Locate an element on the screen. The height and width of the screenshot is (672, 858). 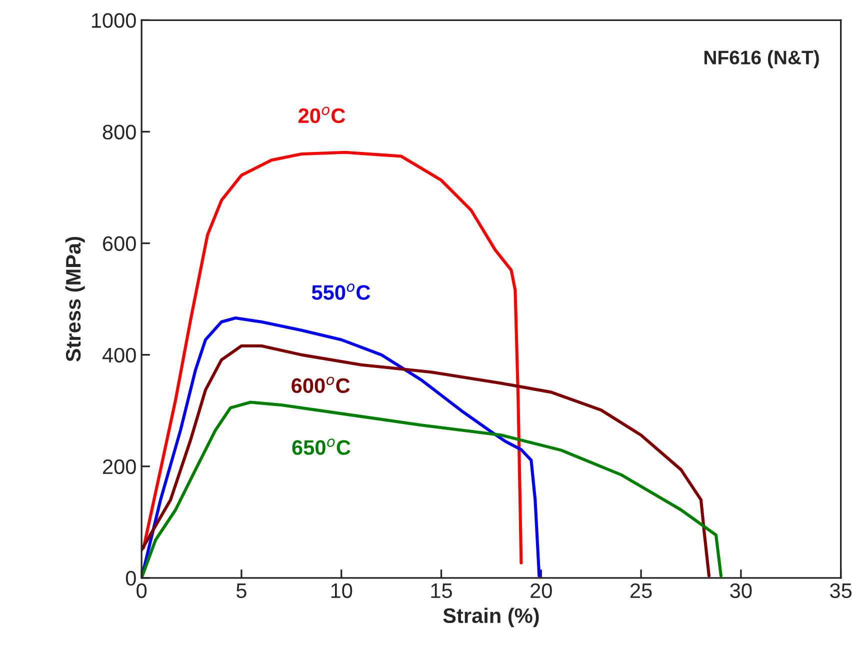
y-tick-label: 0 is located at coordinates (131, 578).